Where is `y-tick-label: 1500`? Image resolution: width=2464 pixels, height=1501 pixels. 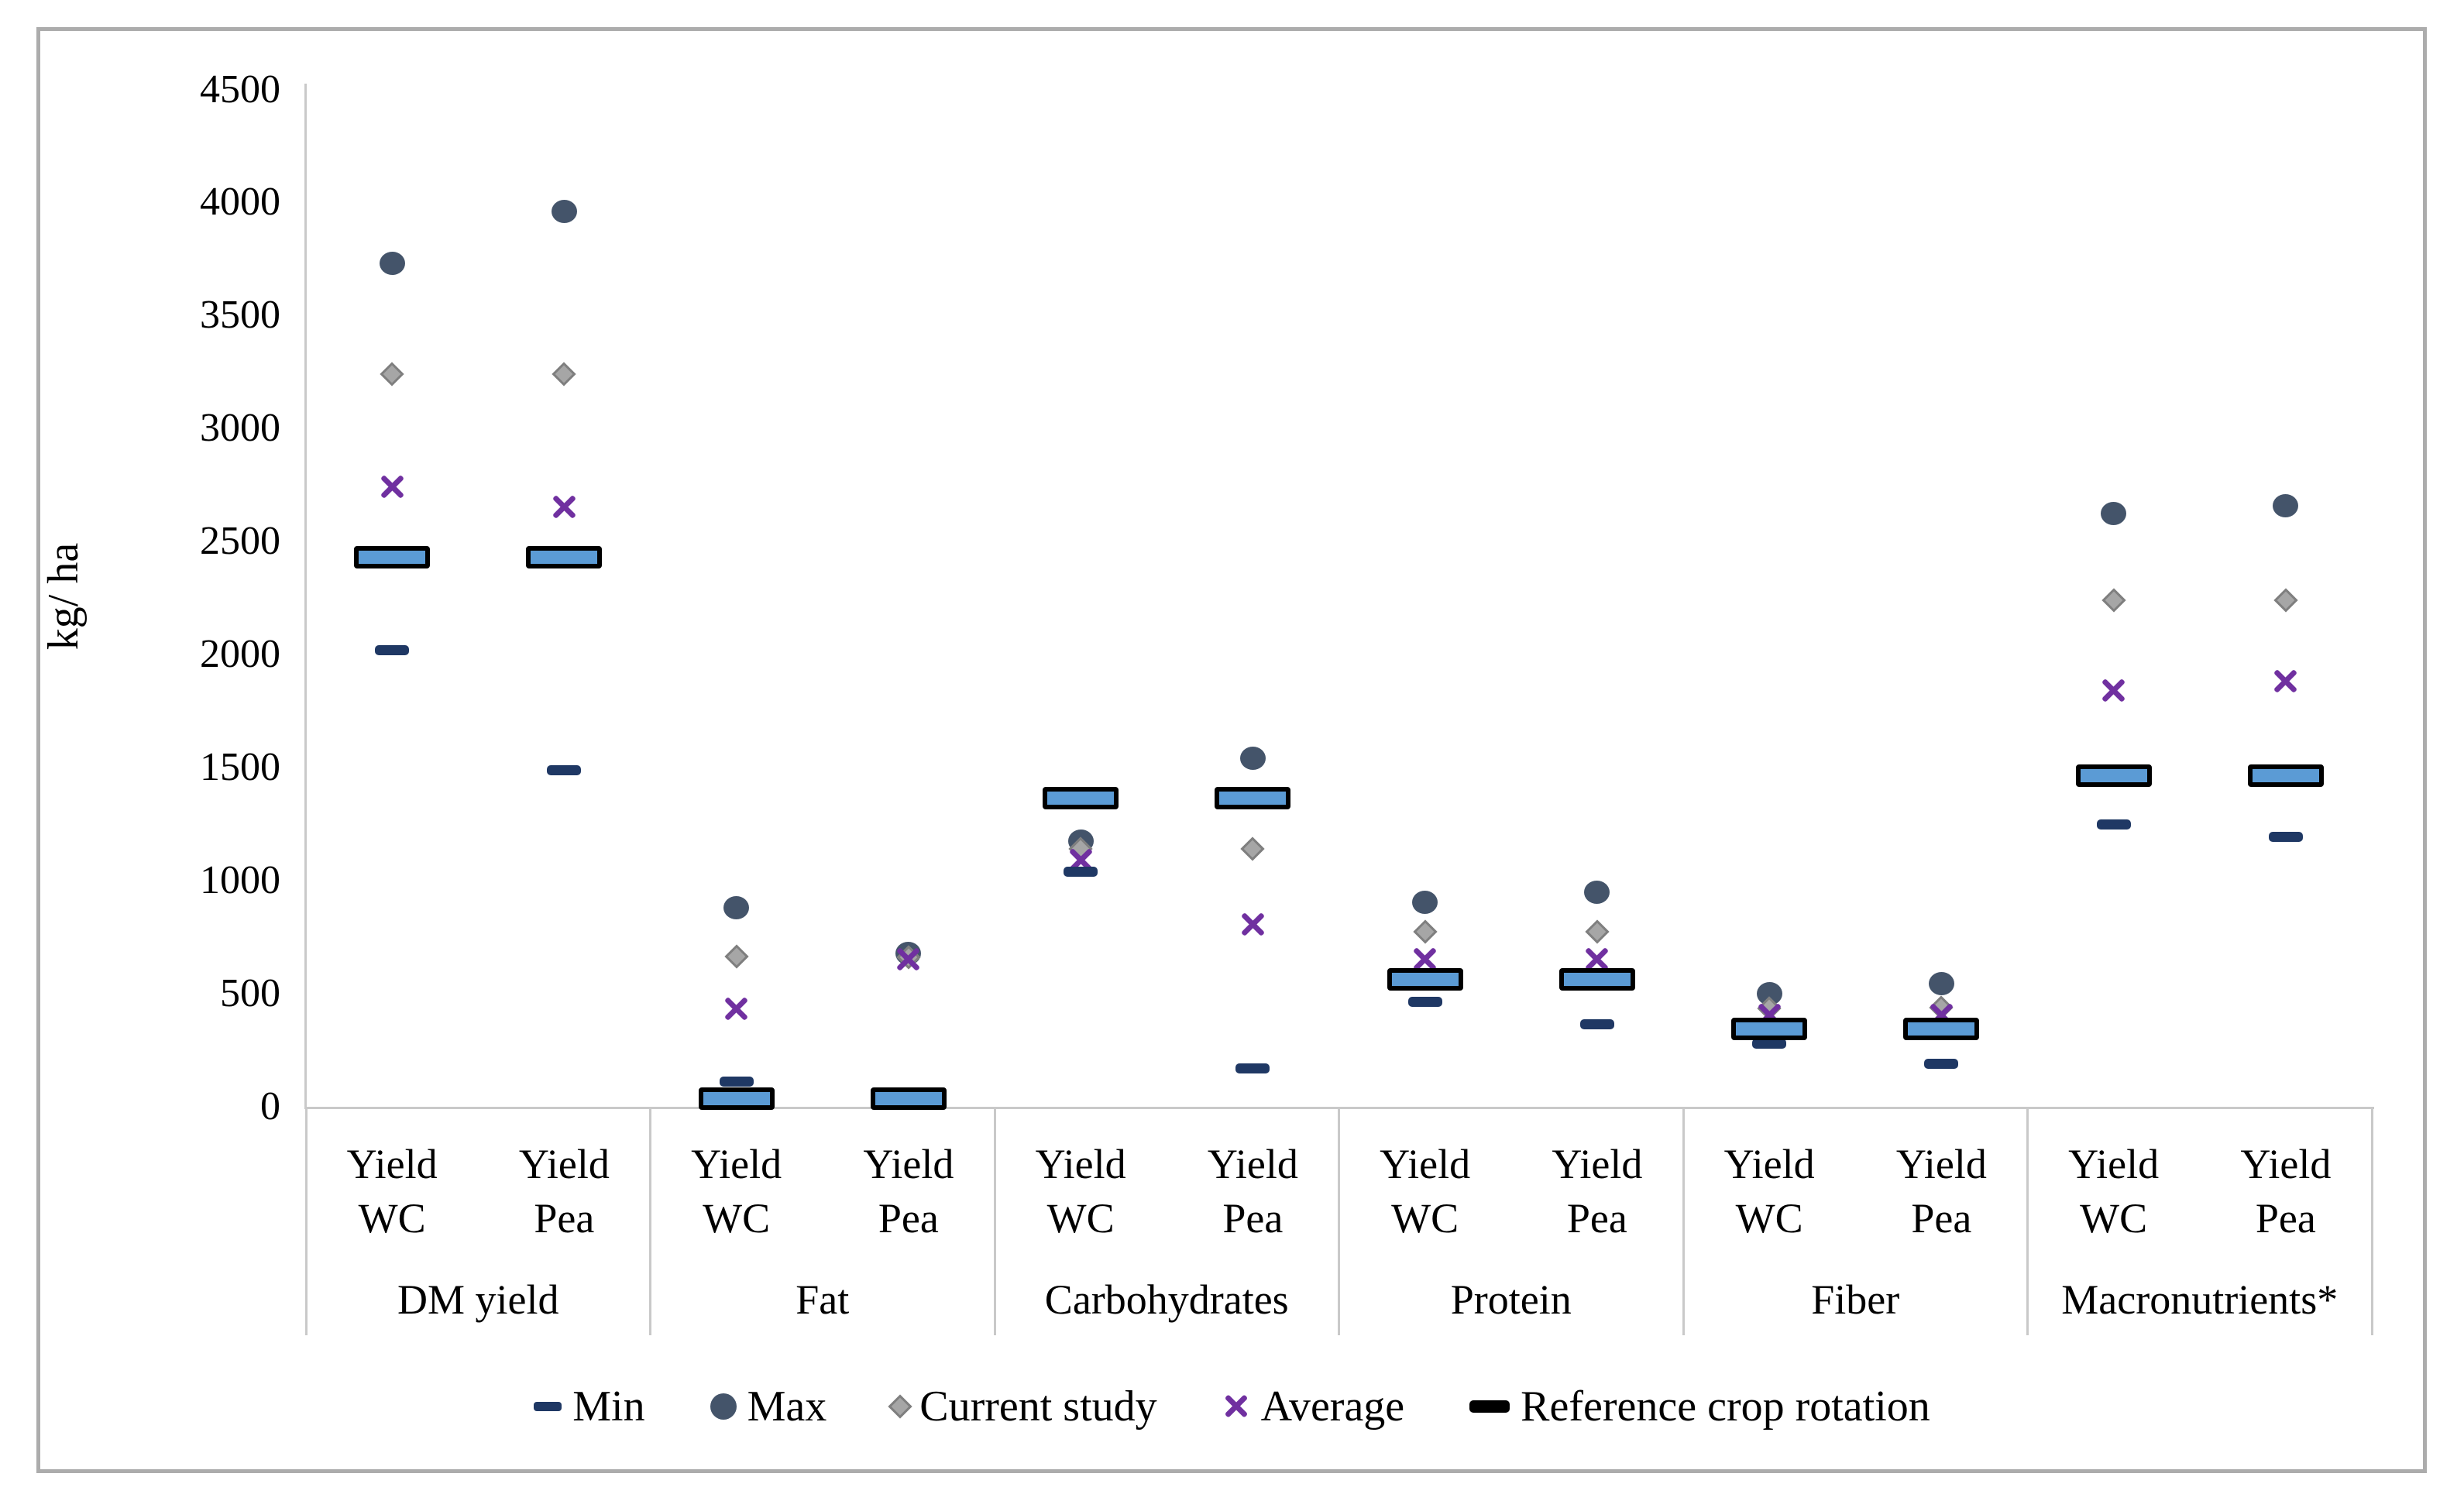 y-tick-label: 1500 is located at coordinates (240, 767).